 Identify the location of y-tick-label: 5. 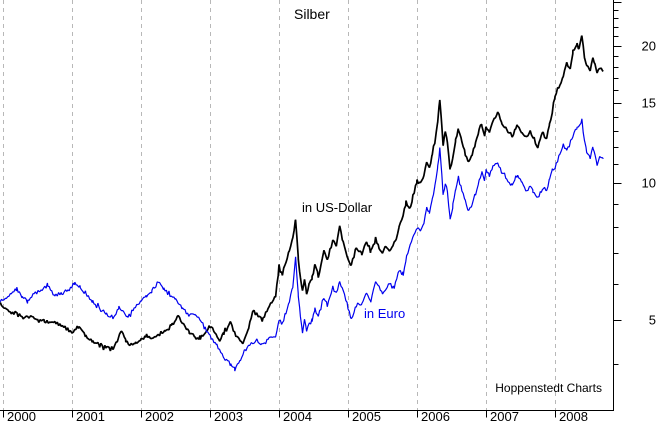
(652, 319).